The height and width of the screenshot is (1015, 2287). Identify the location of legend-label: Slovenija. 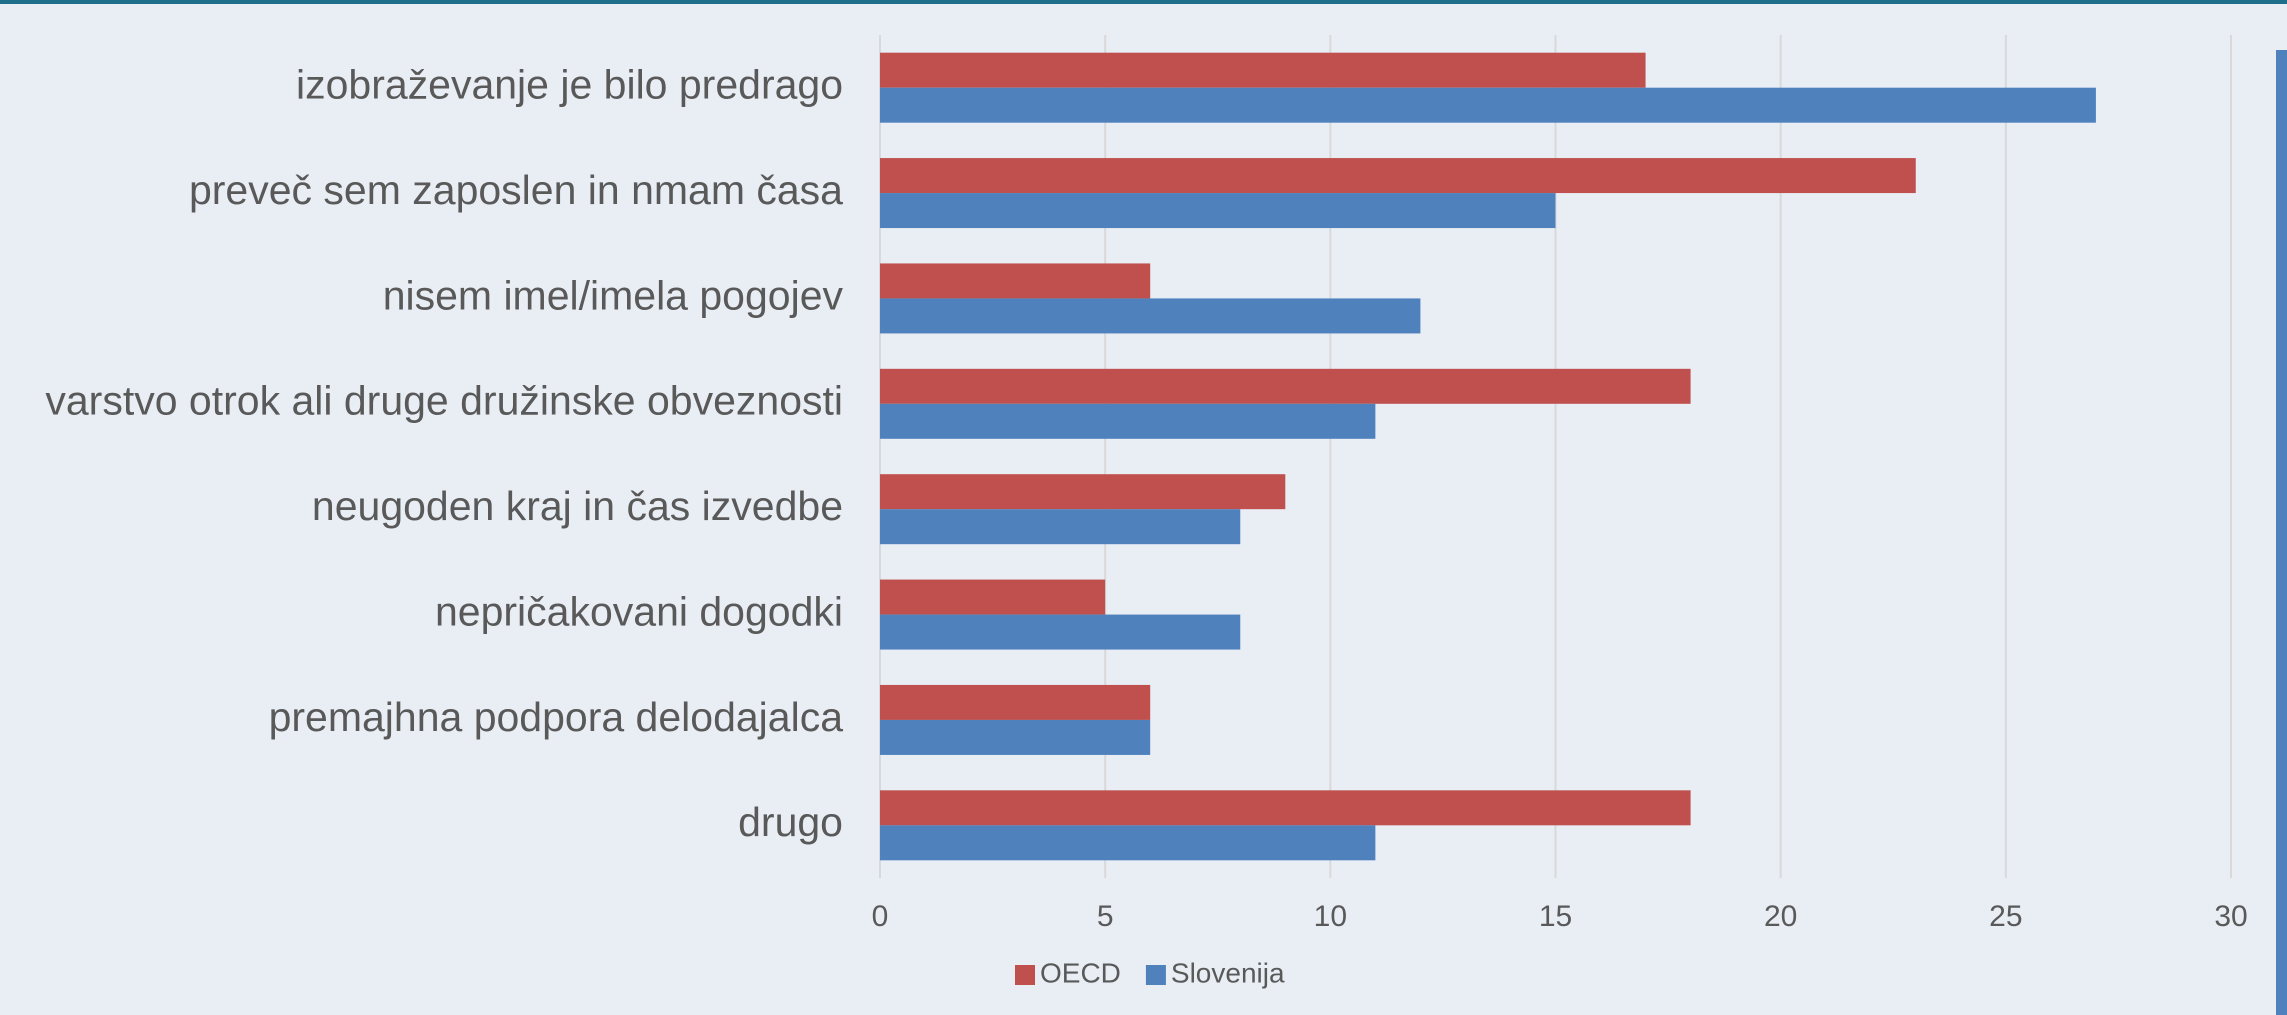
(1228, 972).